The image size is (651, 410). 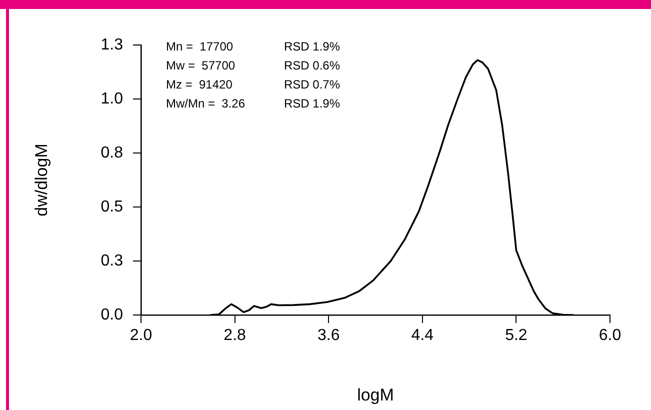 What do you see at coordinates (112, 207) in the screenshot?
I see `y-tick-label: 0.5` at bounding box center [112, 207].